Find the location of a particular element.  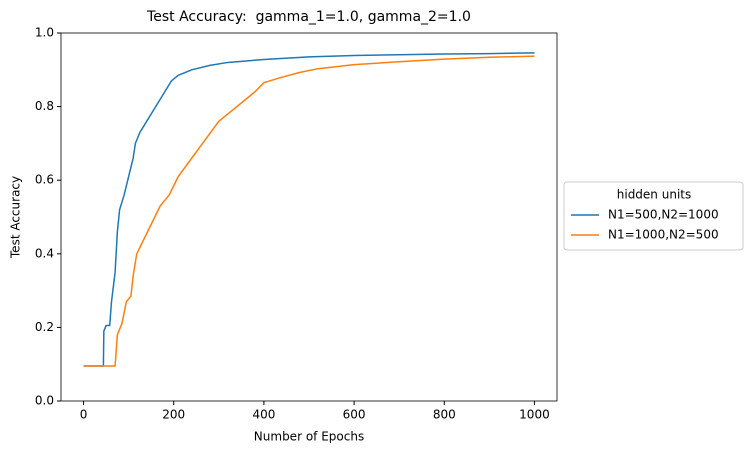

x-tick-label: 200 is located at coordinates (173, 415).